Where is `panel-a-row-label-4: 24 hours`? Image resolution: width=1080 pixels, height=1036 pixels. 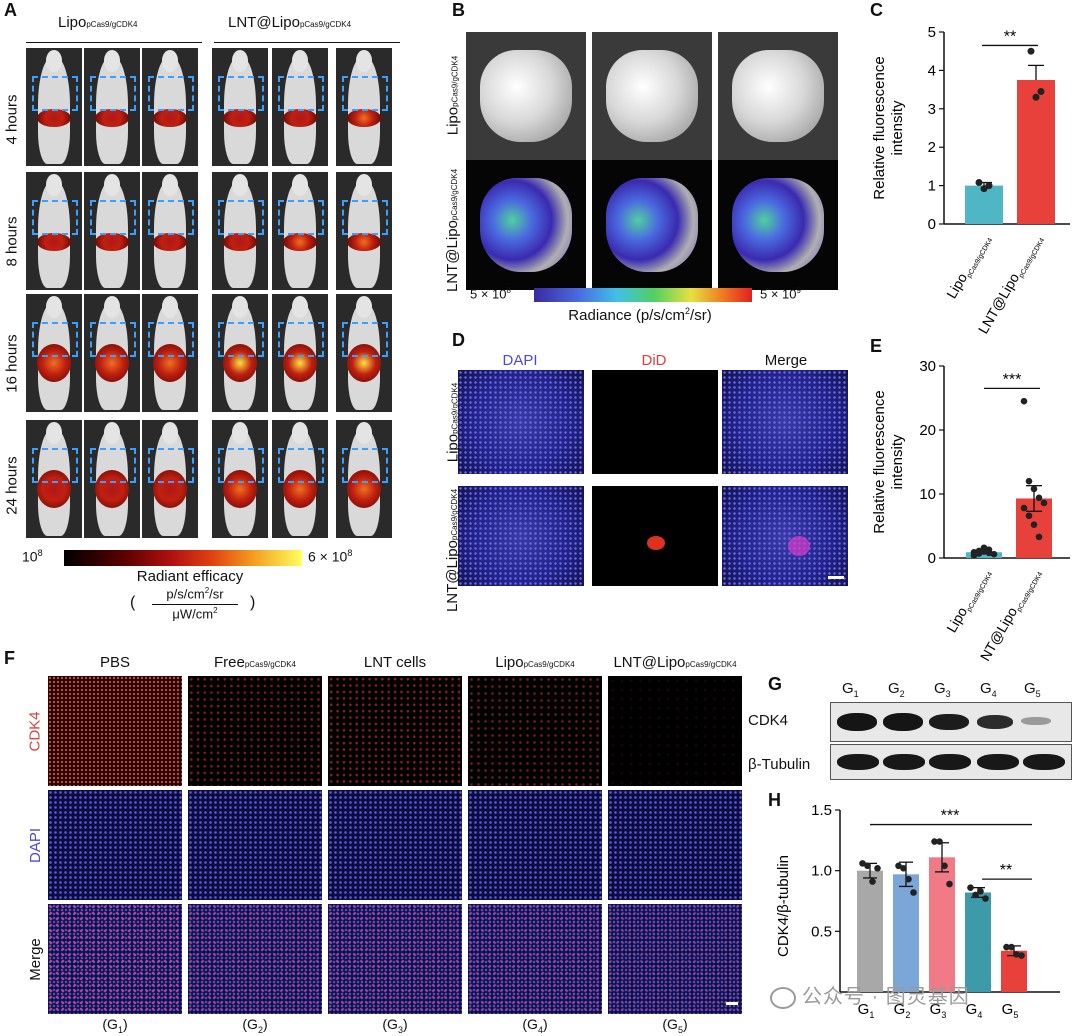 panel-a-row-label-4: 24 hours is located at coordinates (12, 485).